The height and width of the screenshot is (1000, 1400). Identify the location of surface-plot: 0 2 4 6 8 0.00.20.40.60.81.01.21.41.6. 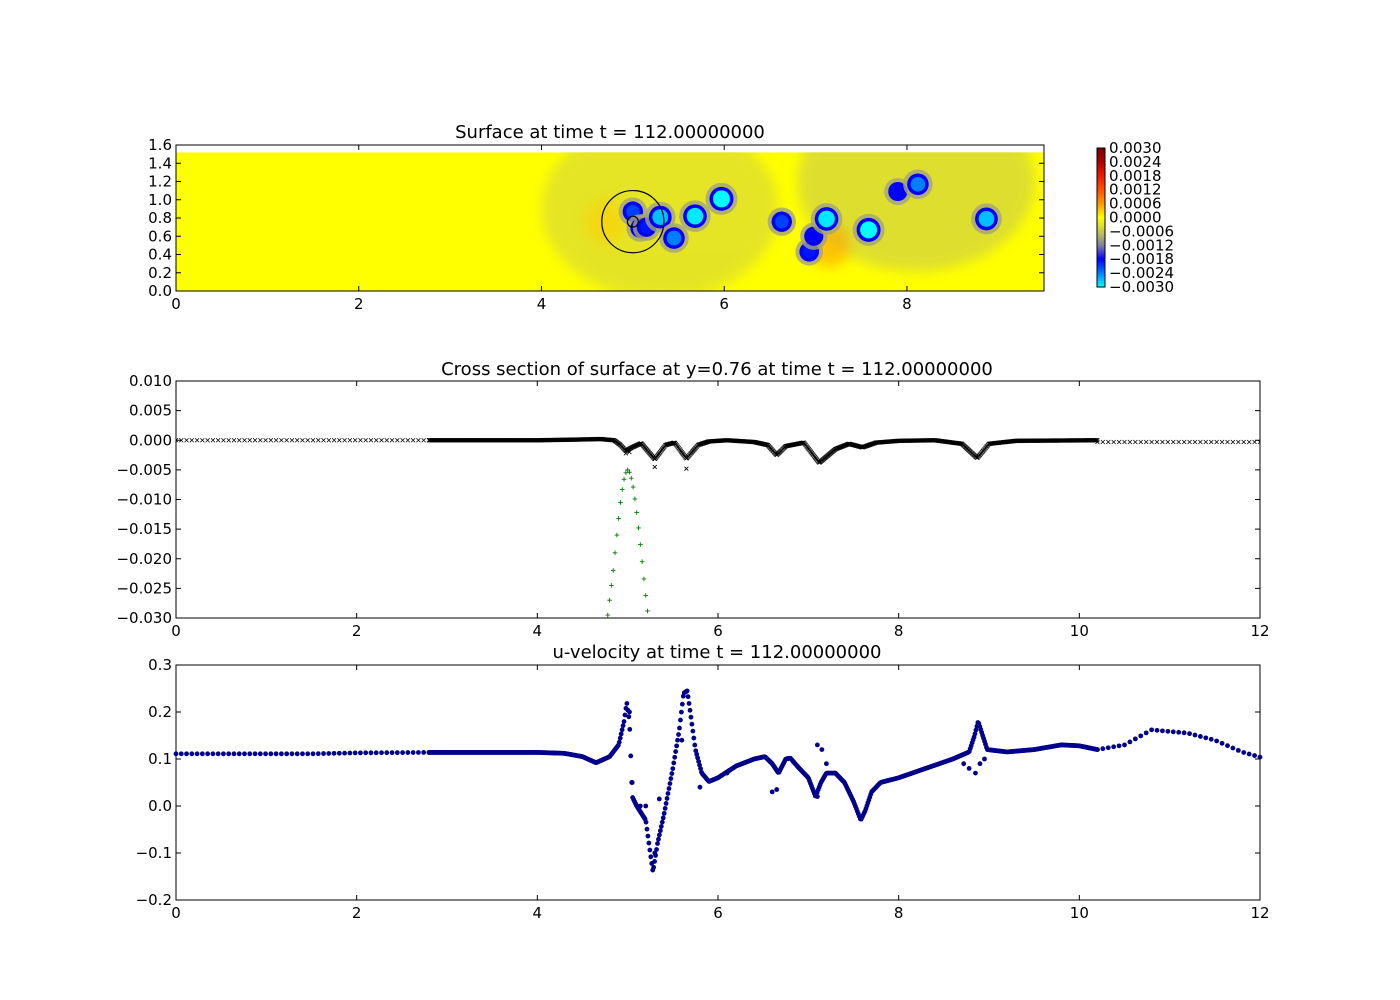
(596, 224).